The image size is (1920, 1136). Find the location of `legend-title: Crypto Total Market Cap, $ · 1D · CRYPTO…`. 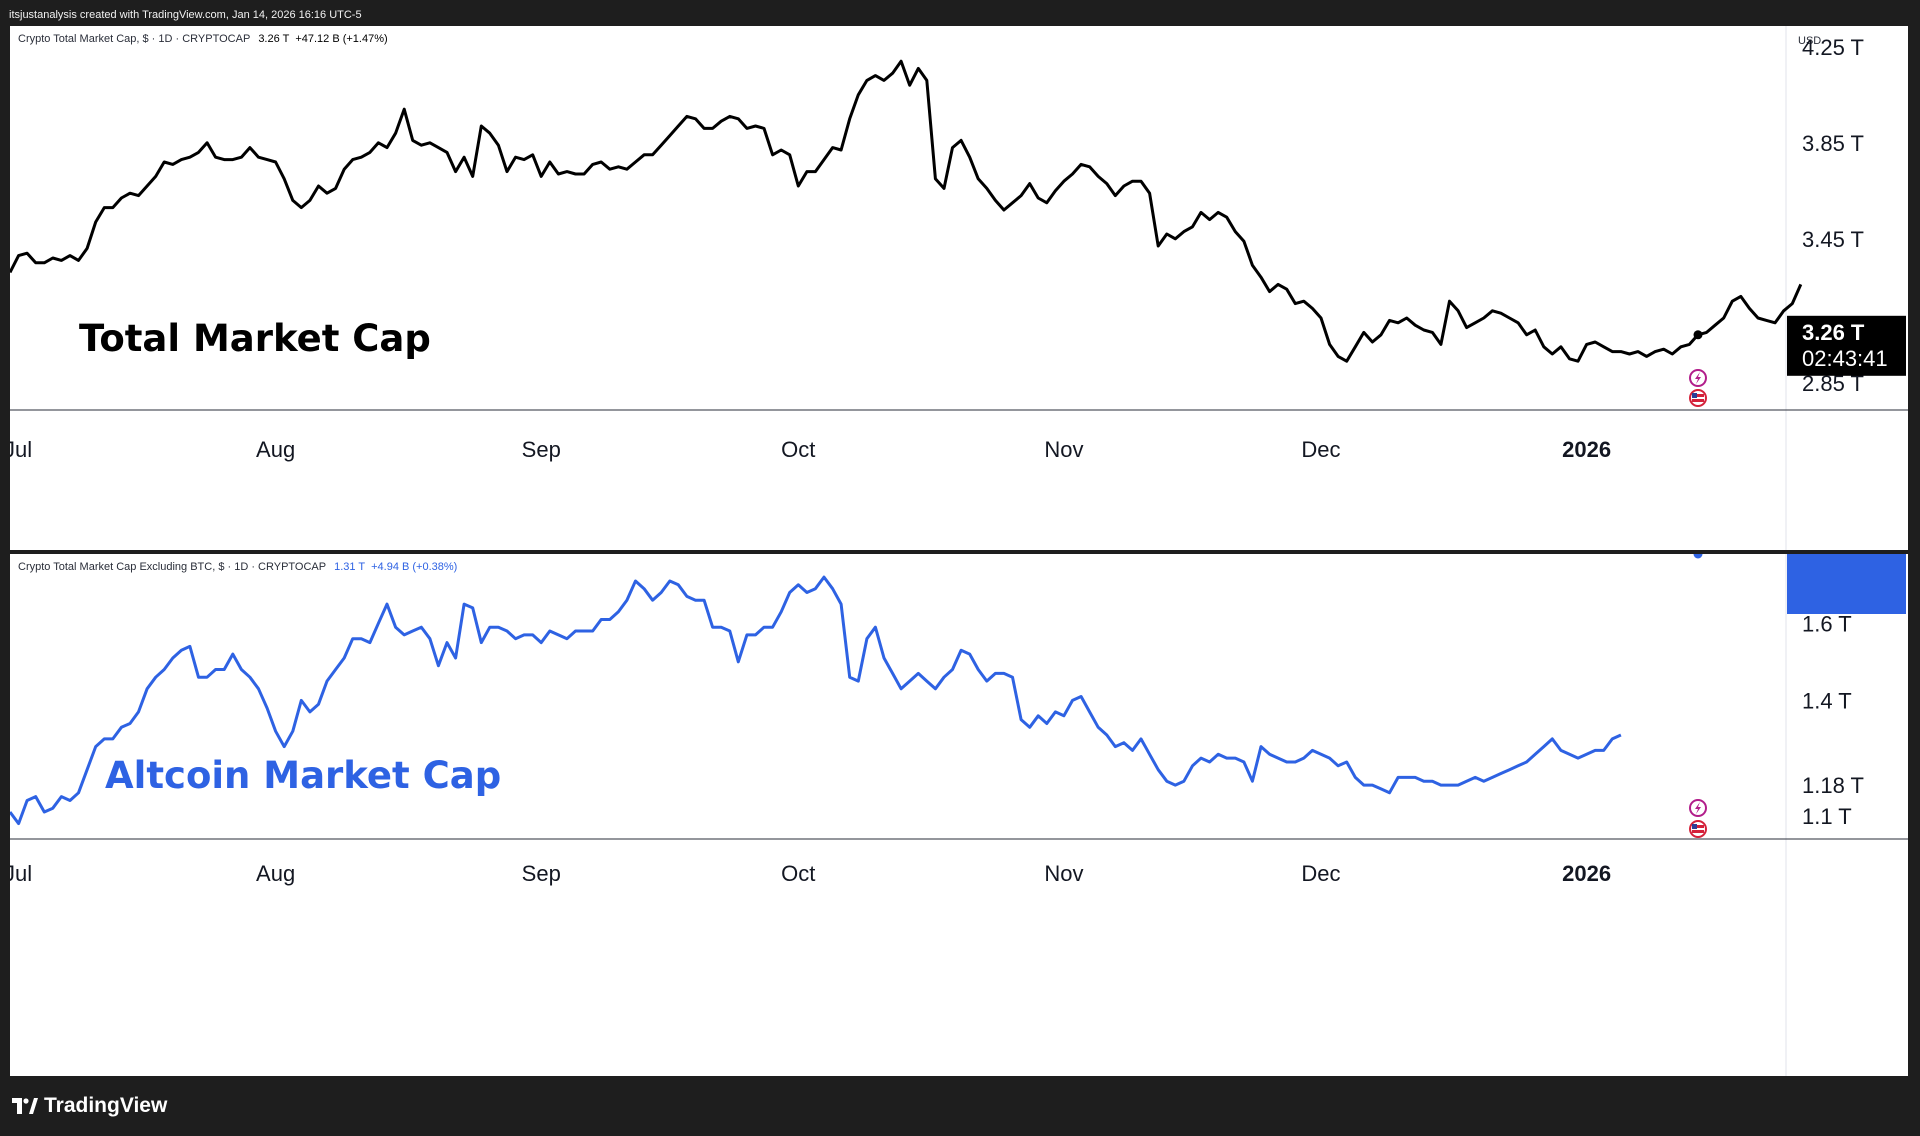

legend-title: Crypto Total Market Cap, $ · 1D · CRYPTO… is located at coordinates (203, 39).